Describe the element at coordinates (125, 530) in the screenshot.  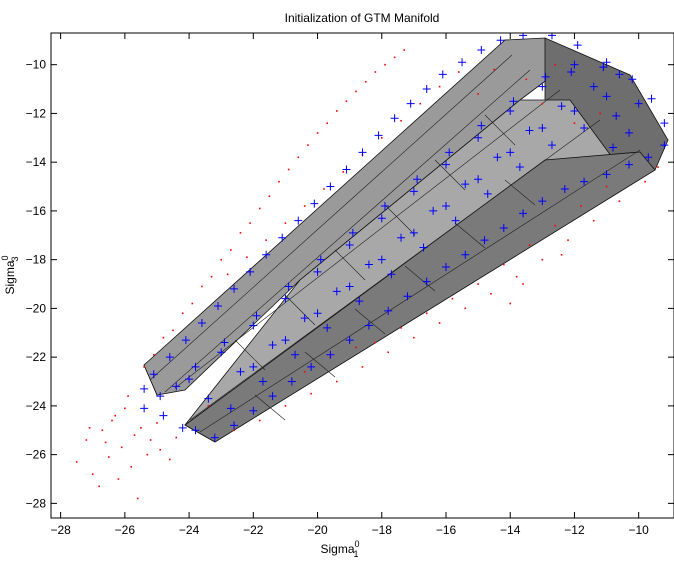
I see `x-tick-label: −26` at that location.